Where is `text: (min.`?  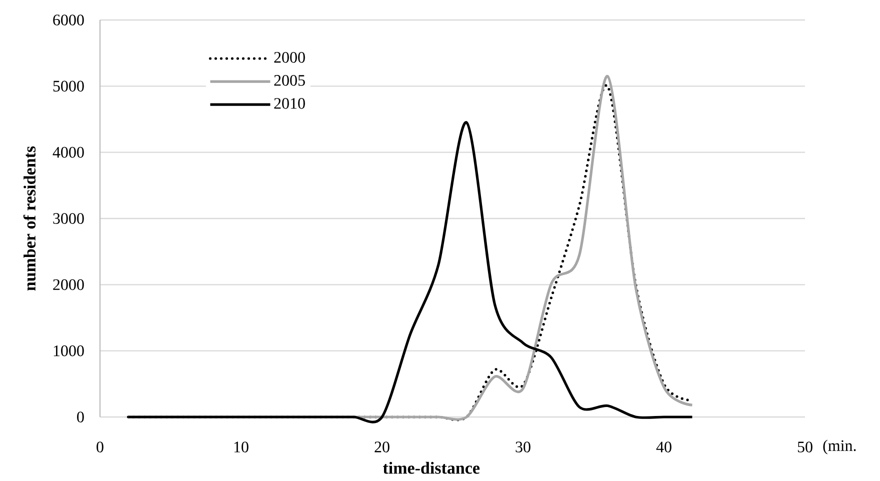
text: (min. is located at coordinates (839, 447).